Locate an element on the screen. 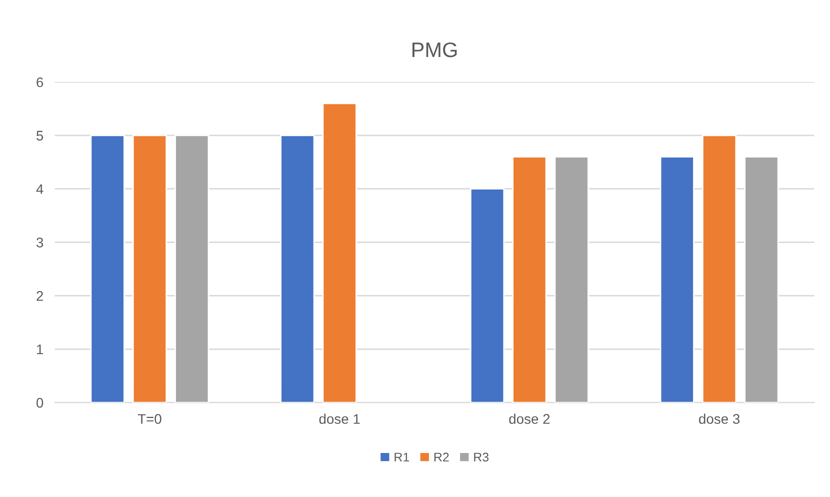 This screenshot has height=497, width=830. legend-label: R2 is located at coordinates (441, 457).